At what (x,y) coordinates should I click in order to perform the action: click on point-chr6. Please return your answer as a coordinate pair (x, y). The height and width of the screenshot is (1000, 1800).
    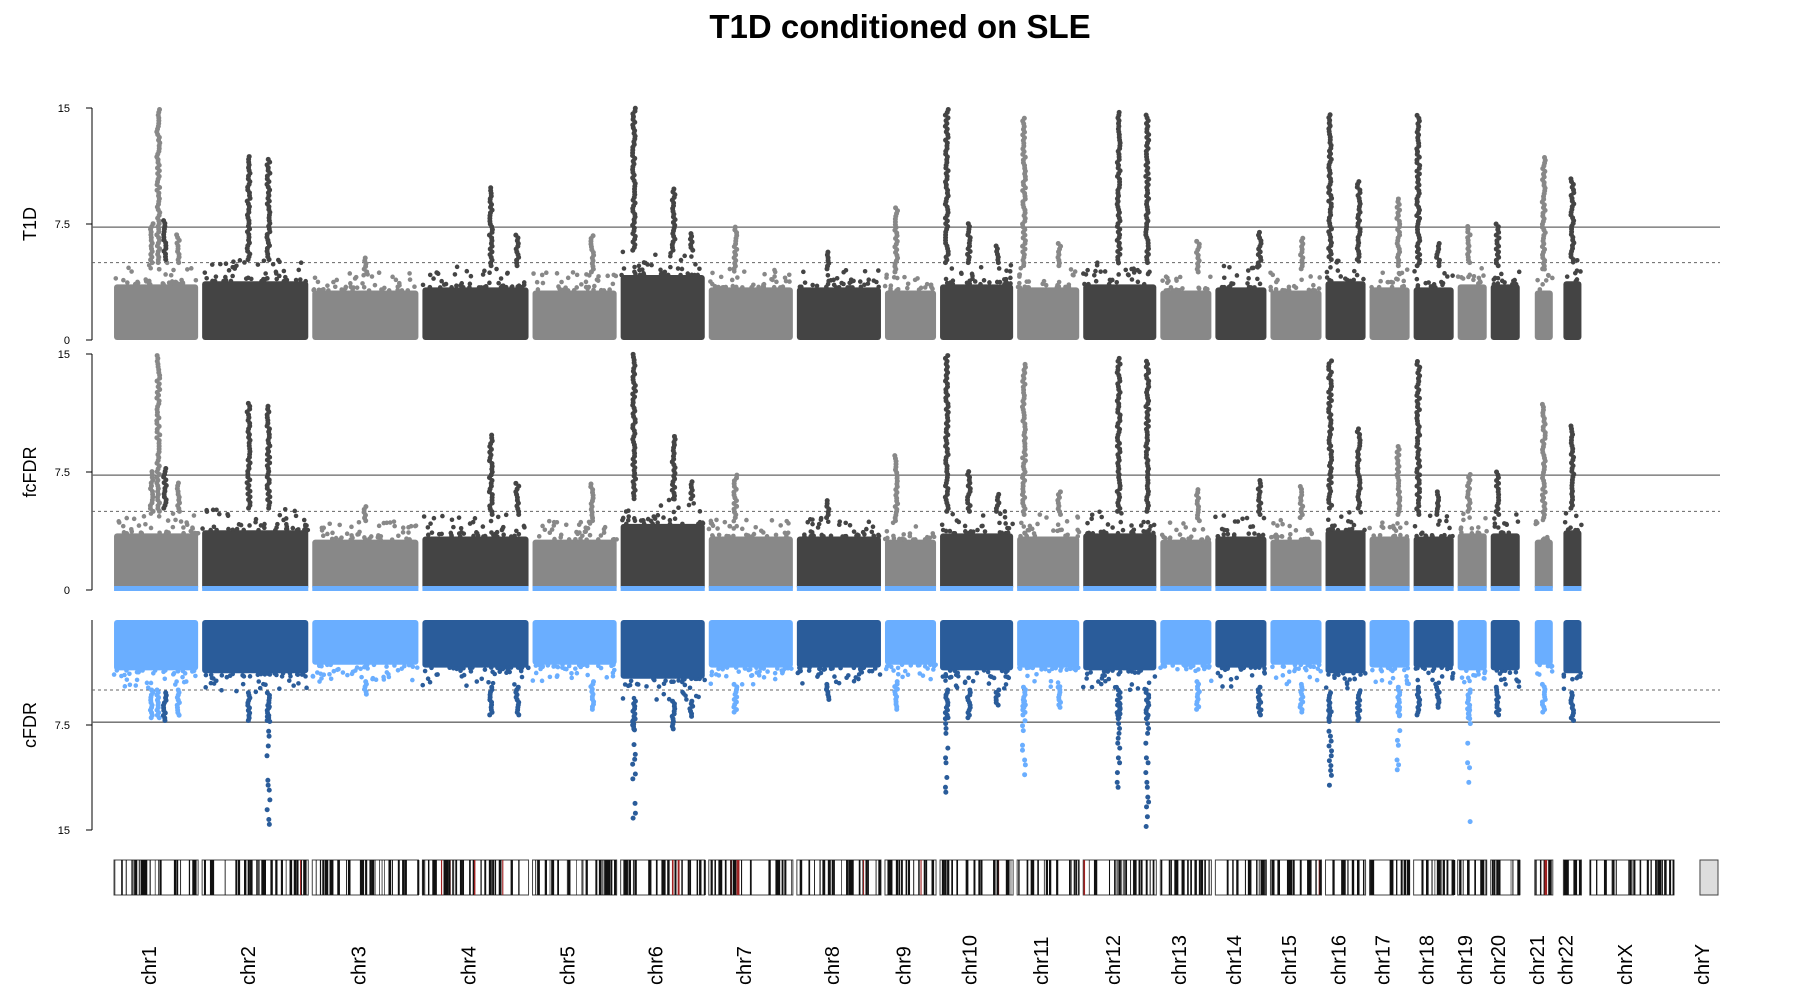
    Looking at the image, I should click on (633, 354).